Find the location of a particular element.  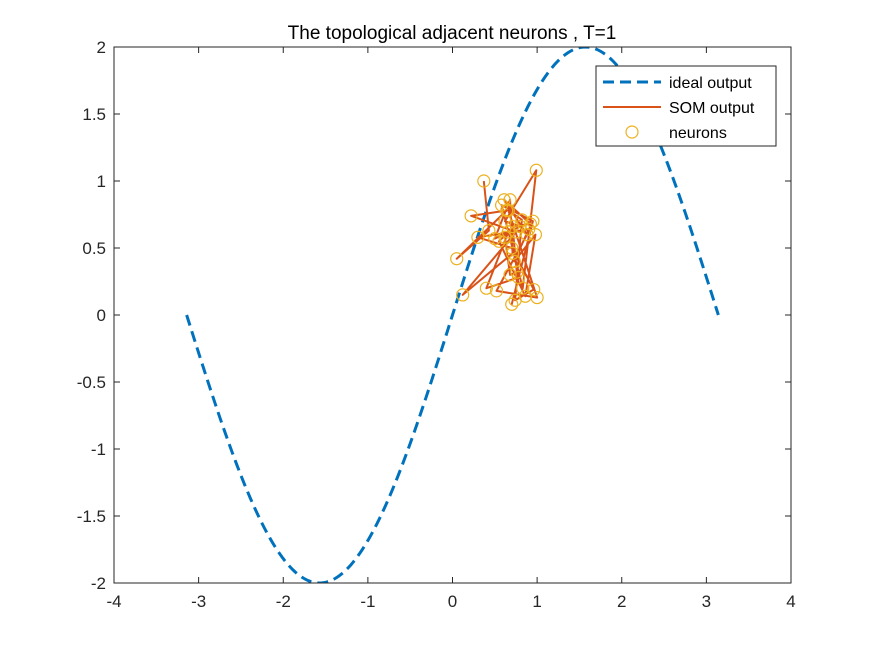

y-tick-label: -1 is located at coordinates (98, 449).